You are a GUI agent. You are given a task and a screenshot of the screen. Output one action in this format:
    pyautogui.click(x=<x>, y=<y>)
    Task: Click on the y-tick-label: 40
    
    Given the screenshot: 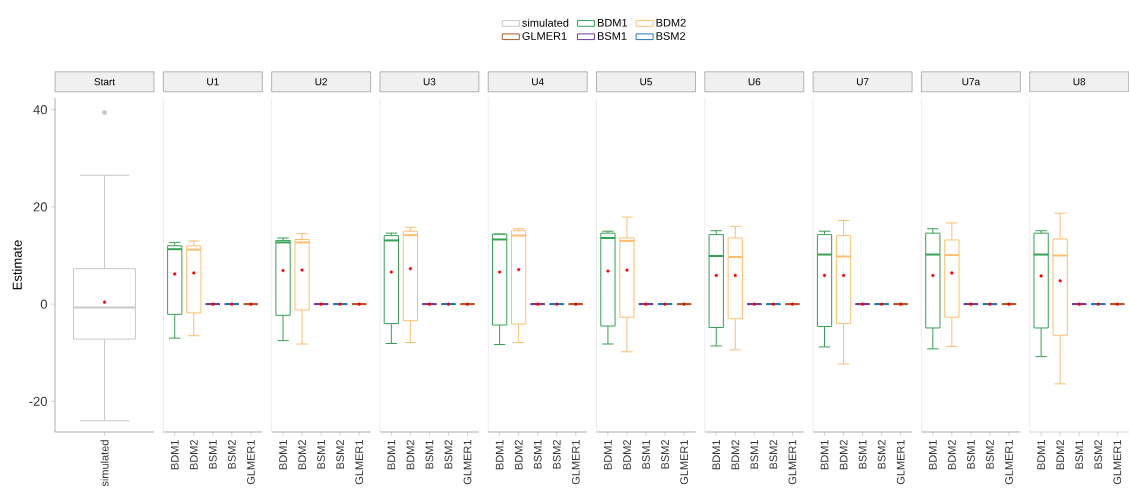 What is the action you would take?
    pyautogui.click(x=40, y=110)
    